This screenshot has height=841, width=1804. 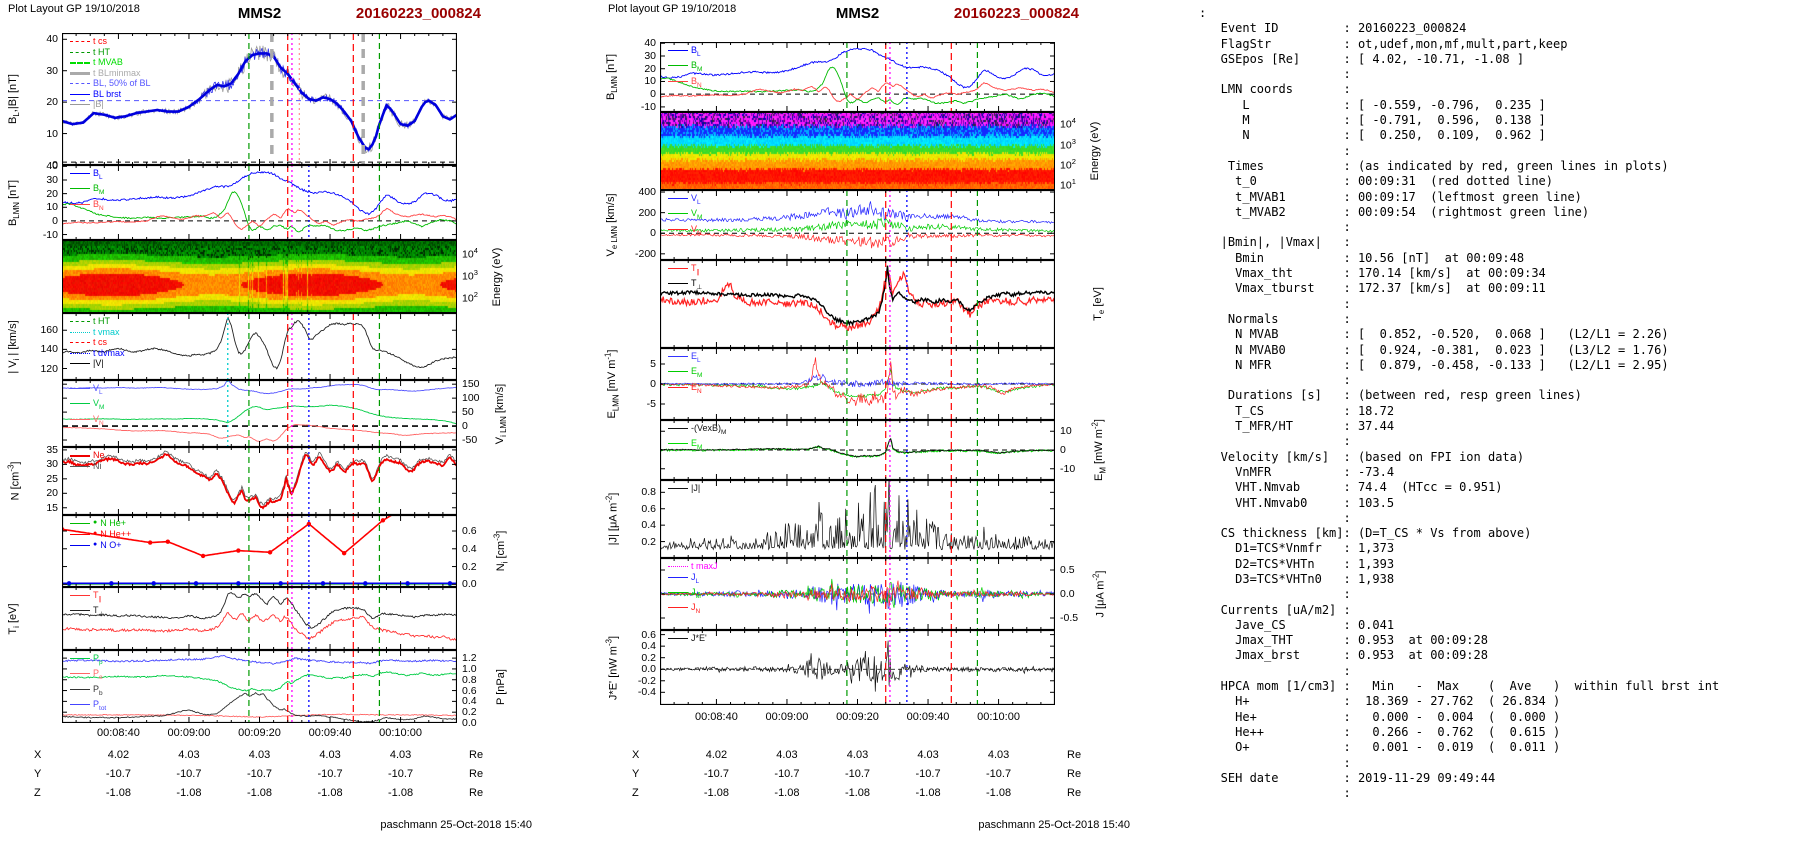 What do you see at coordinates (101, 51) in the screenshot?
I see `legend-label: t HT` at bounding box center [101, 51].